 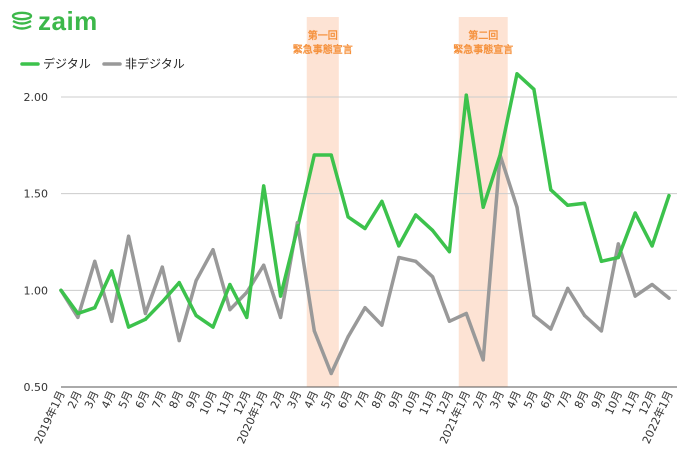 I want to click on logo-text: zaim, so click(x=68, y=21).